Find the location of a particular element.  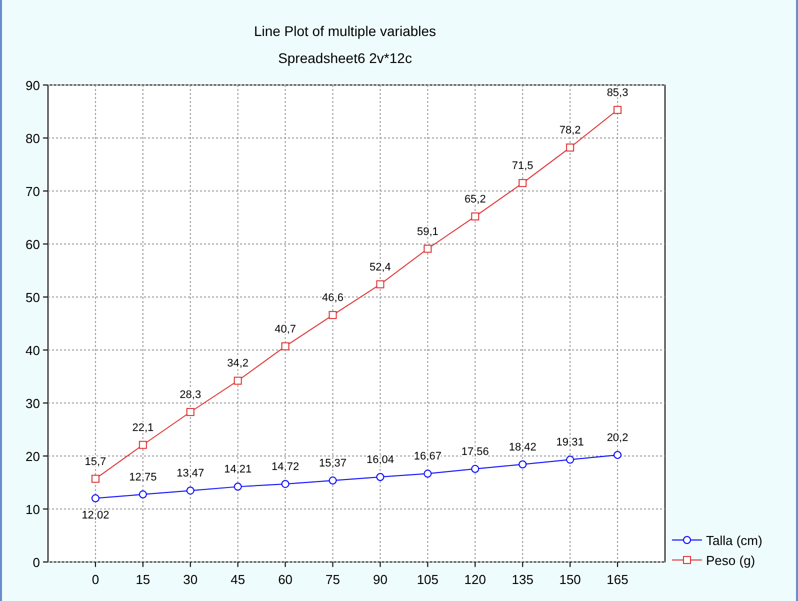

y-tick-label: 70 is located at coordinates (33, 191).